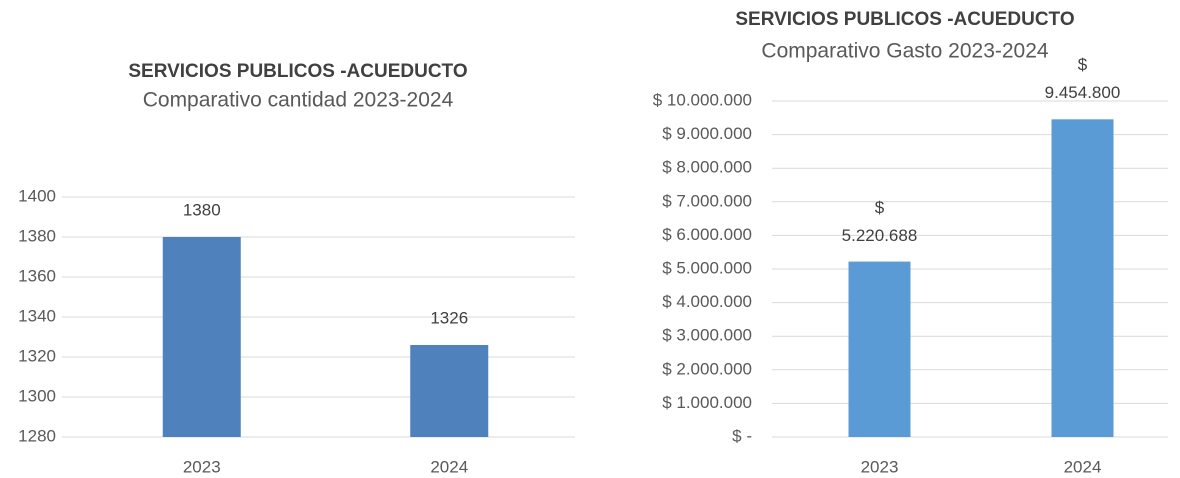  Describe the element at coordinates (707, 200) in the screenshot. I see `y-tick-label: $ 7.000.000` at that location.